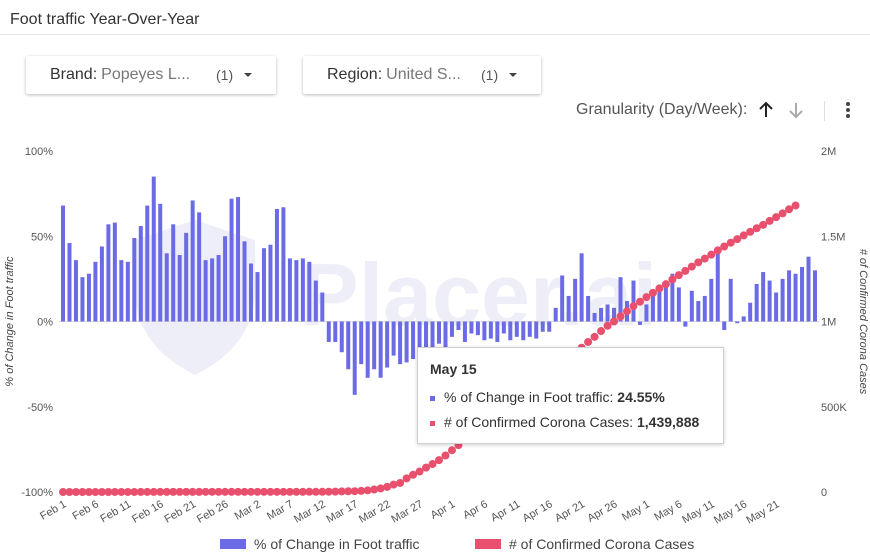 The image size is (870, 560). What do you see at coordinates (490, 75) in the screenshot?
I see `region-filter-count: (1)` at bounding box center [490, 75].